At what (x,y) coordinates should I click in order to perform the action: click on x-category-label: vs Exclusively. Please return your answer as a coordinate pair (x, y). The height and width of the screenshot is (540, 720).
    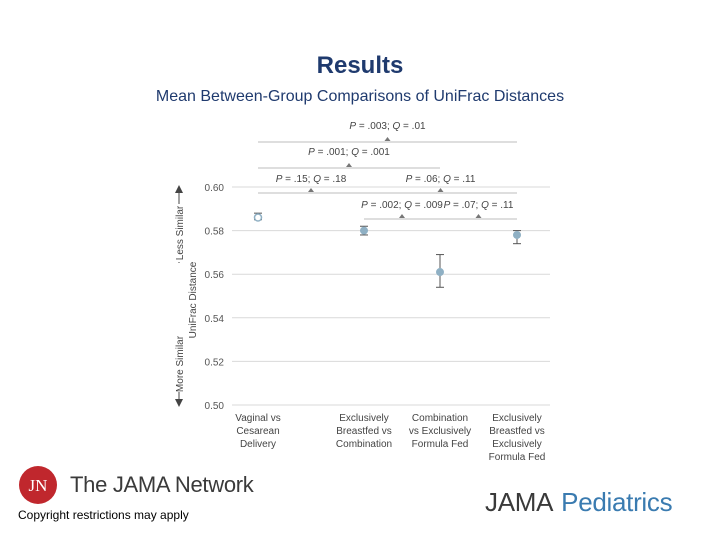
    Looking at the image, I should click on (440, 431).